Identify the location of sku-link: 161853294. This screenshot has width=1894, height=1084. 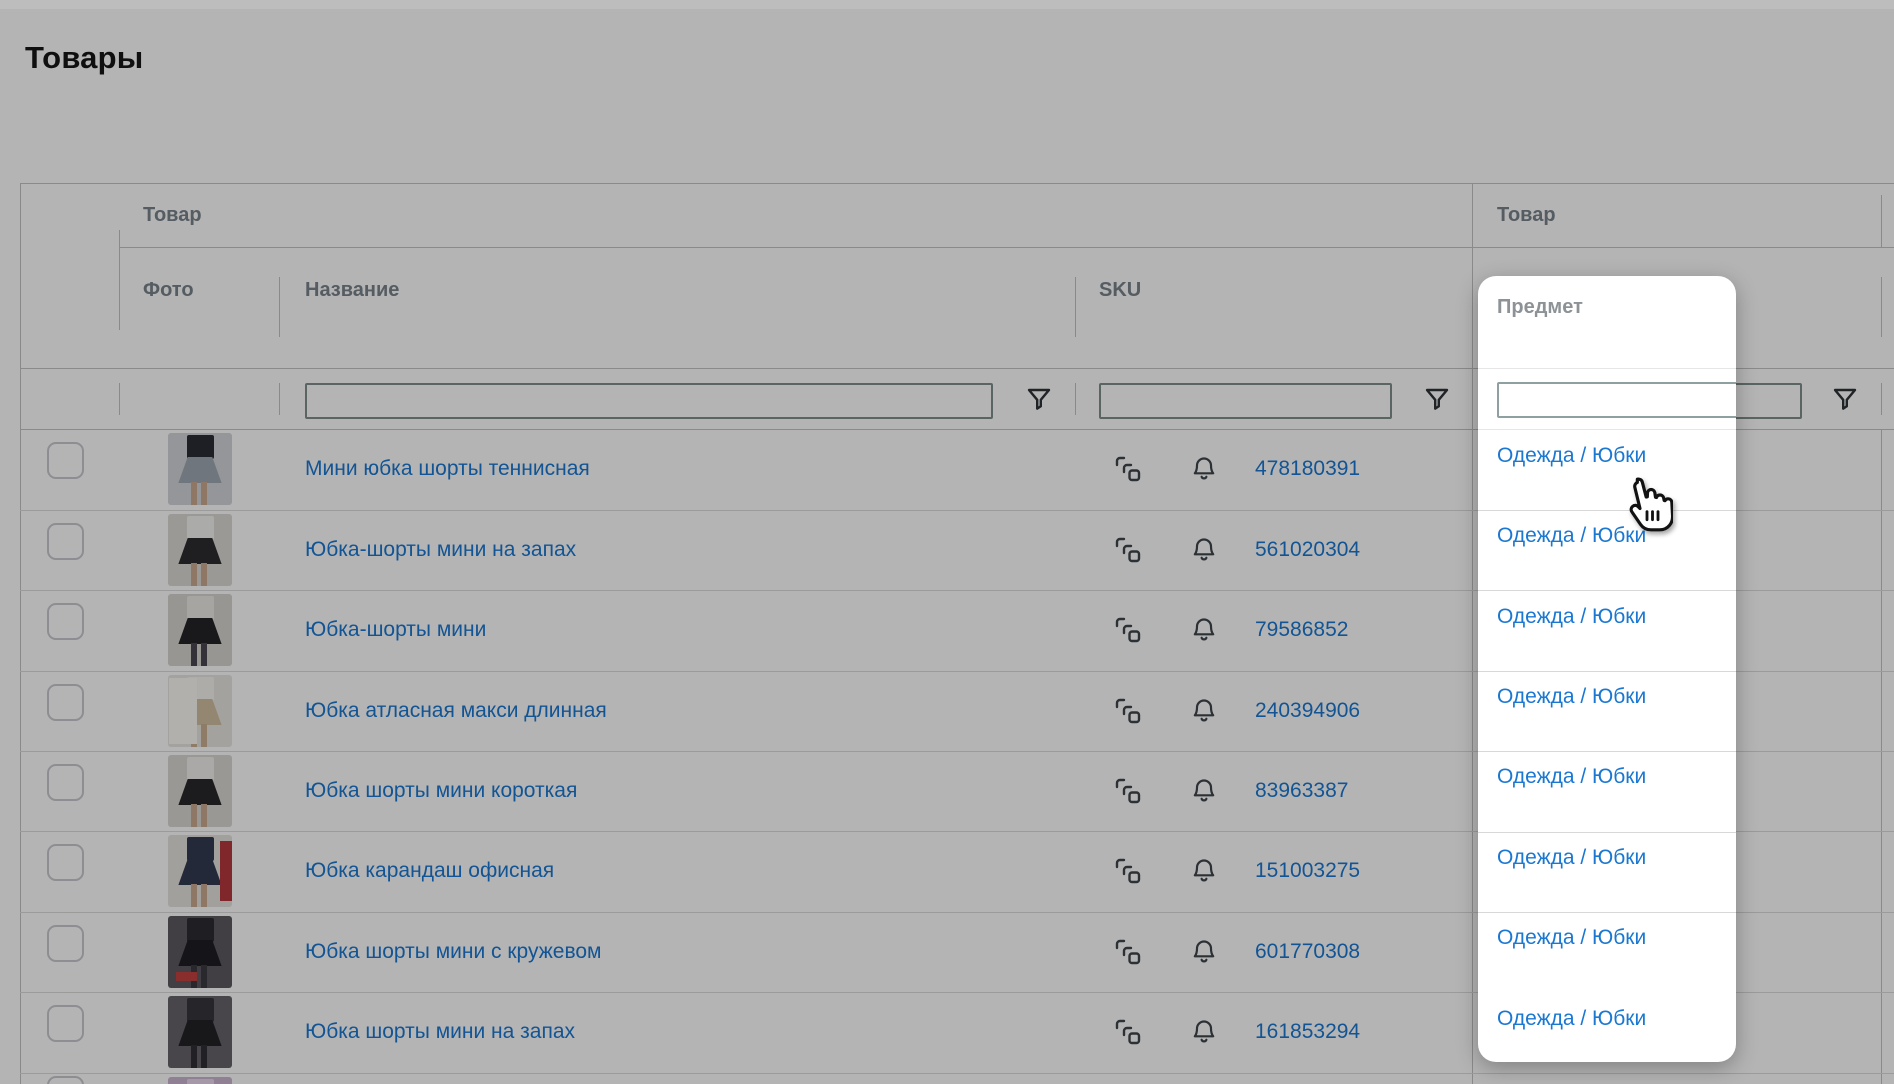
(1308, 1031).